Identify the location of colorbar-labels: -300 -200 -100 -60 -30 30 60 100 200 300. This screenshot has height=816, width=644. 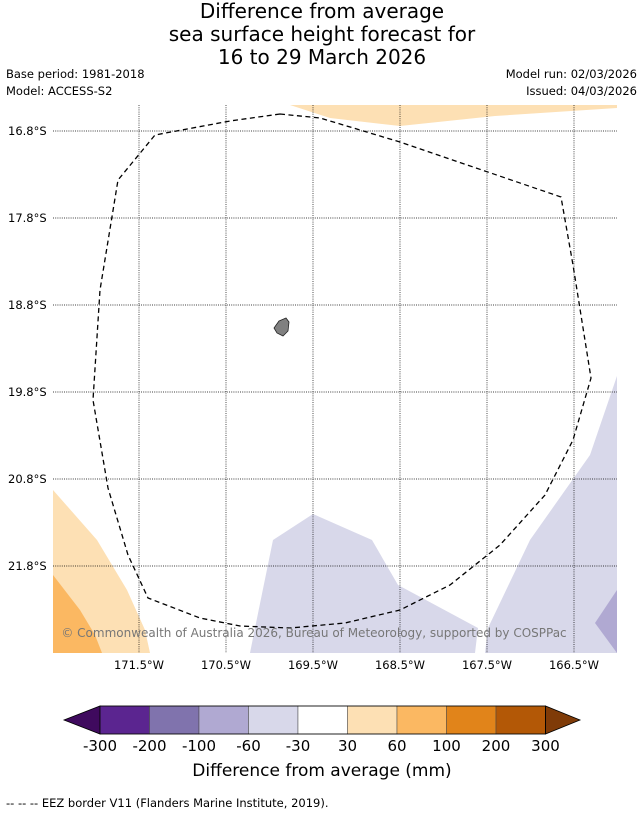
(321, 746).